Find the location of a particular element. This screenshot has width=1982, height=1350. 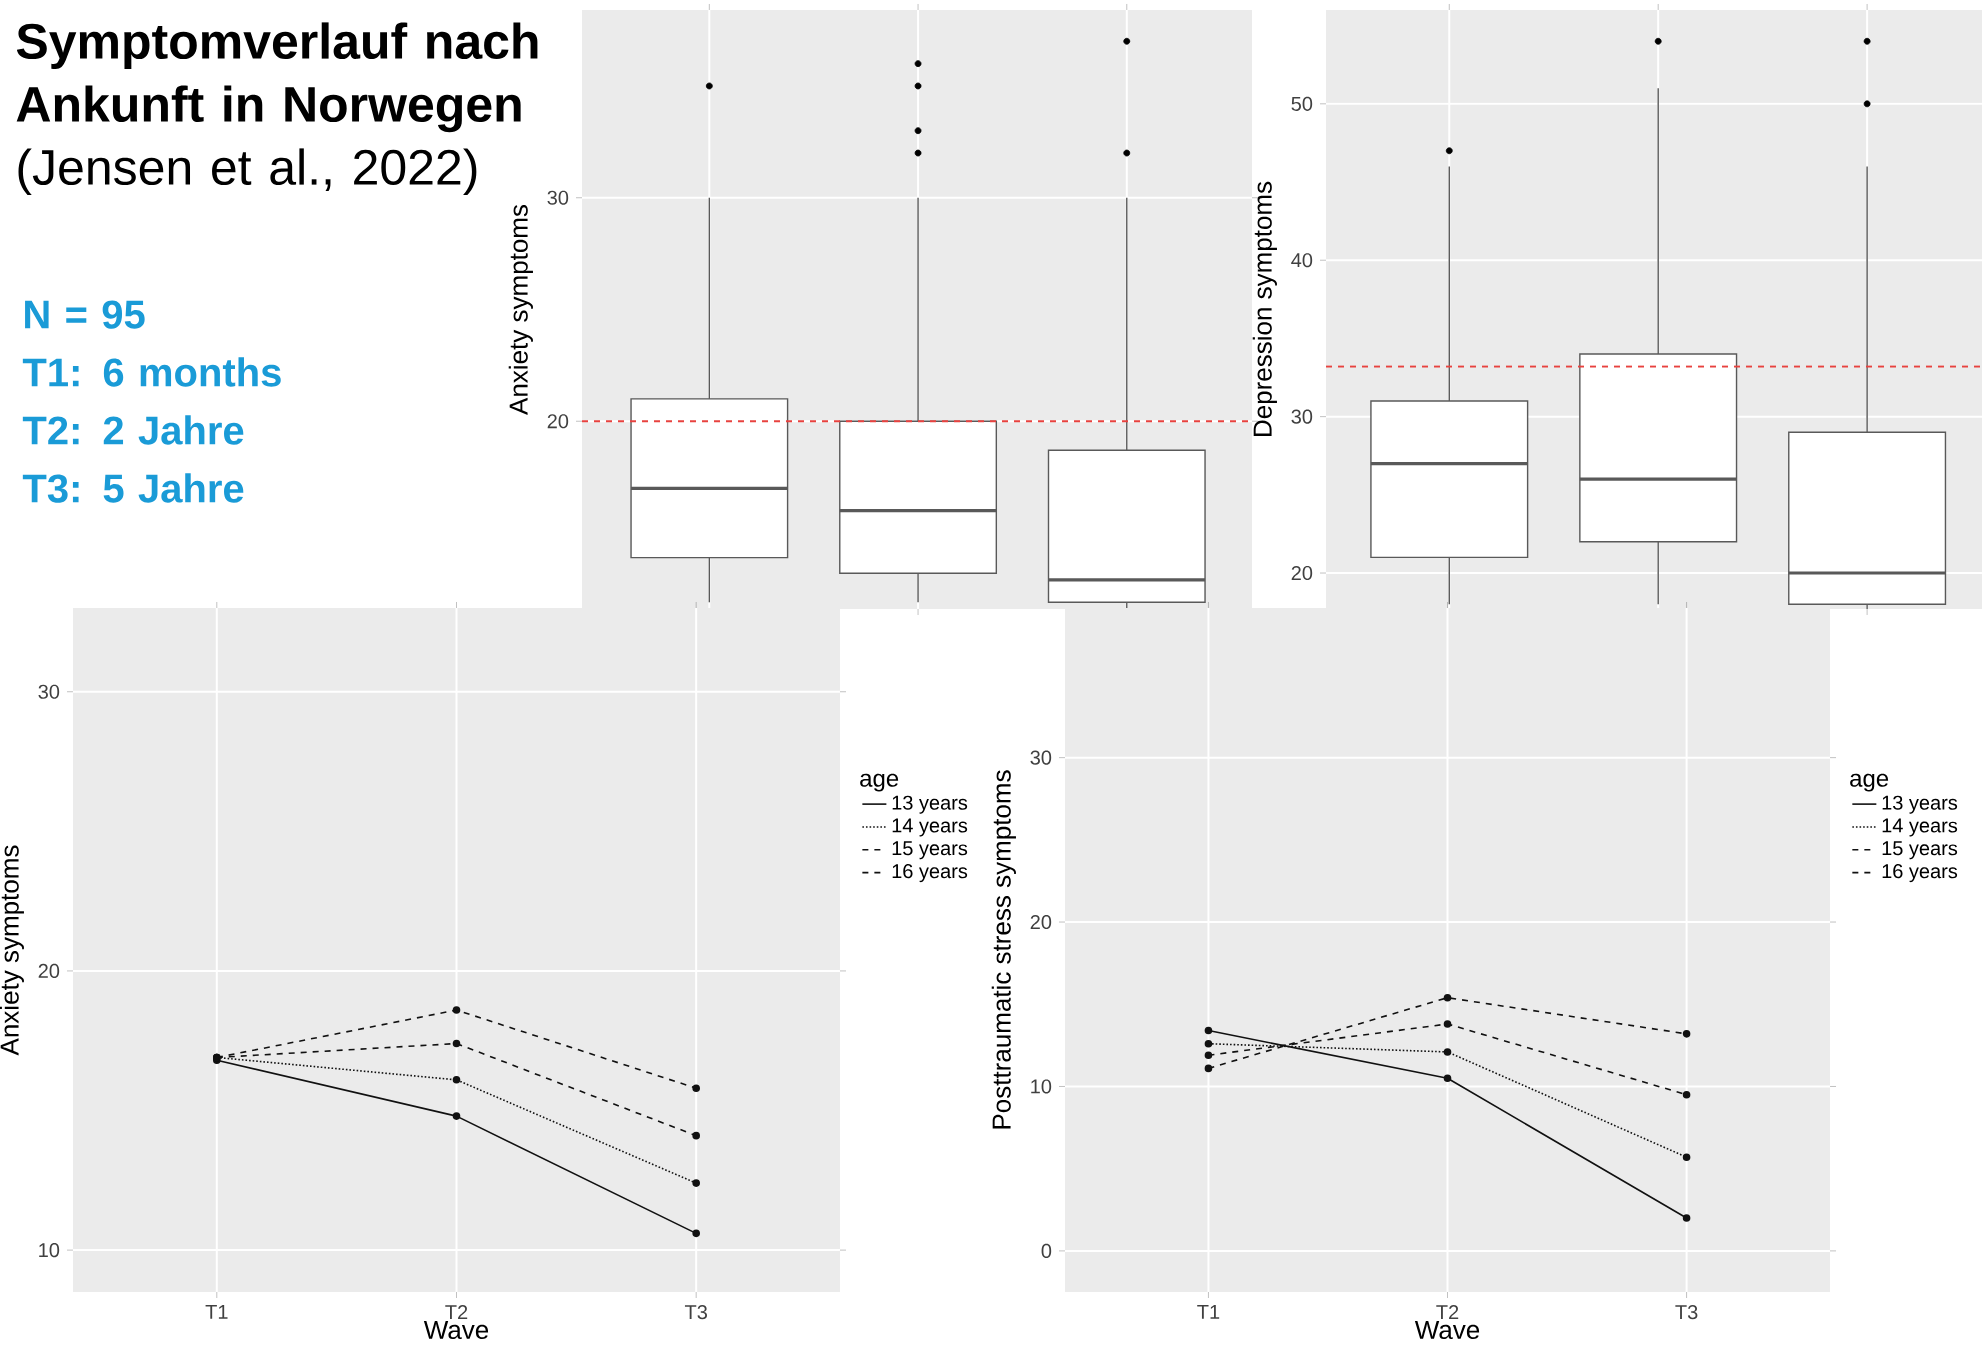

y-axis-title: Depression symptoms is located at coordinates (1264, 308).